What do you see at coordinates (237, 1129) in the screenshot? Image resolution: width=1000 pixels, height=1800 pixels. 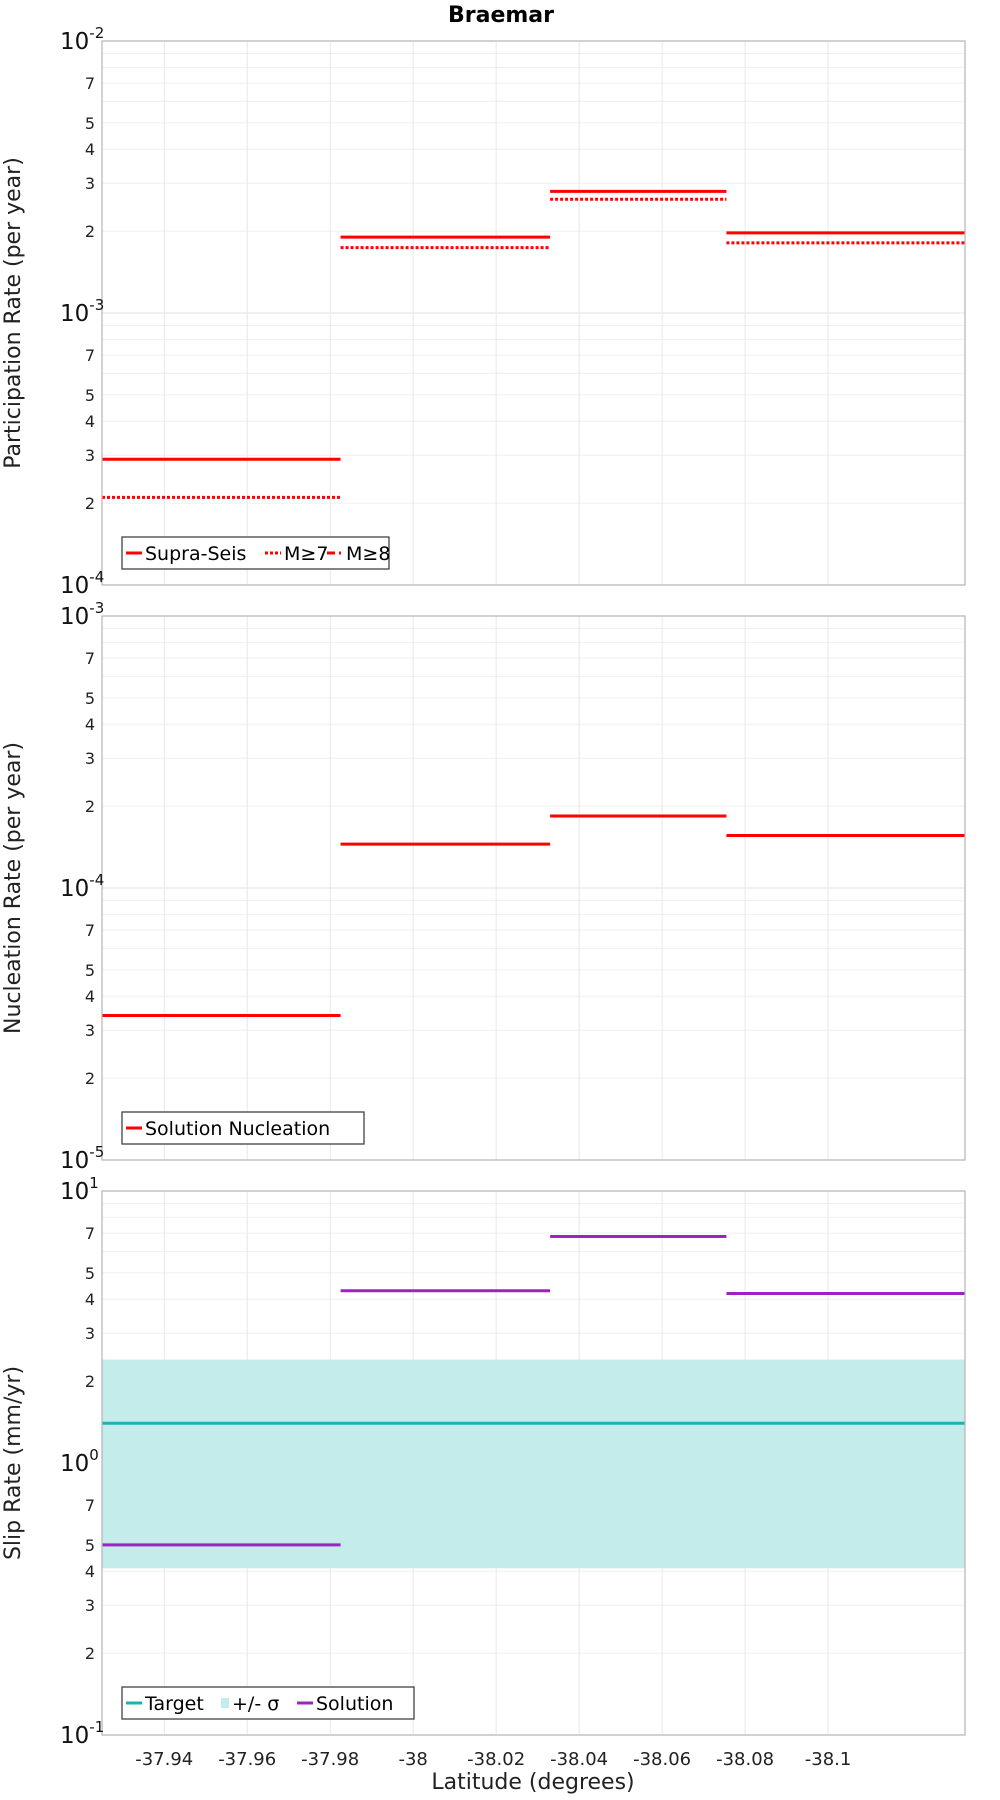 I see `legend-label: Solution Nucleation` at bounding box center [237, 1129].